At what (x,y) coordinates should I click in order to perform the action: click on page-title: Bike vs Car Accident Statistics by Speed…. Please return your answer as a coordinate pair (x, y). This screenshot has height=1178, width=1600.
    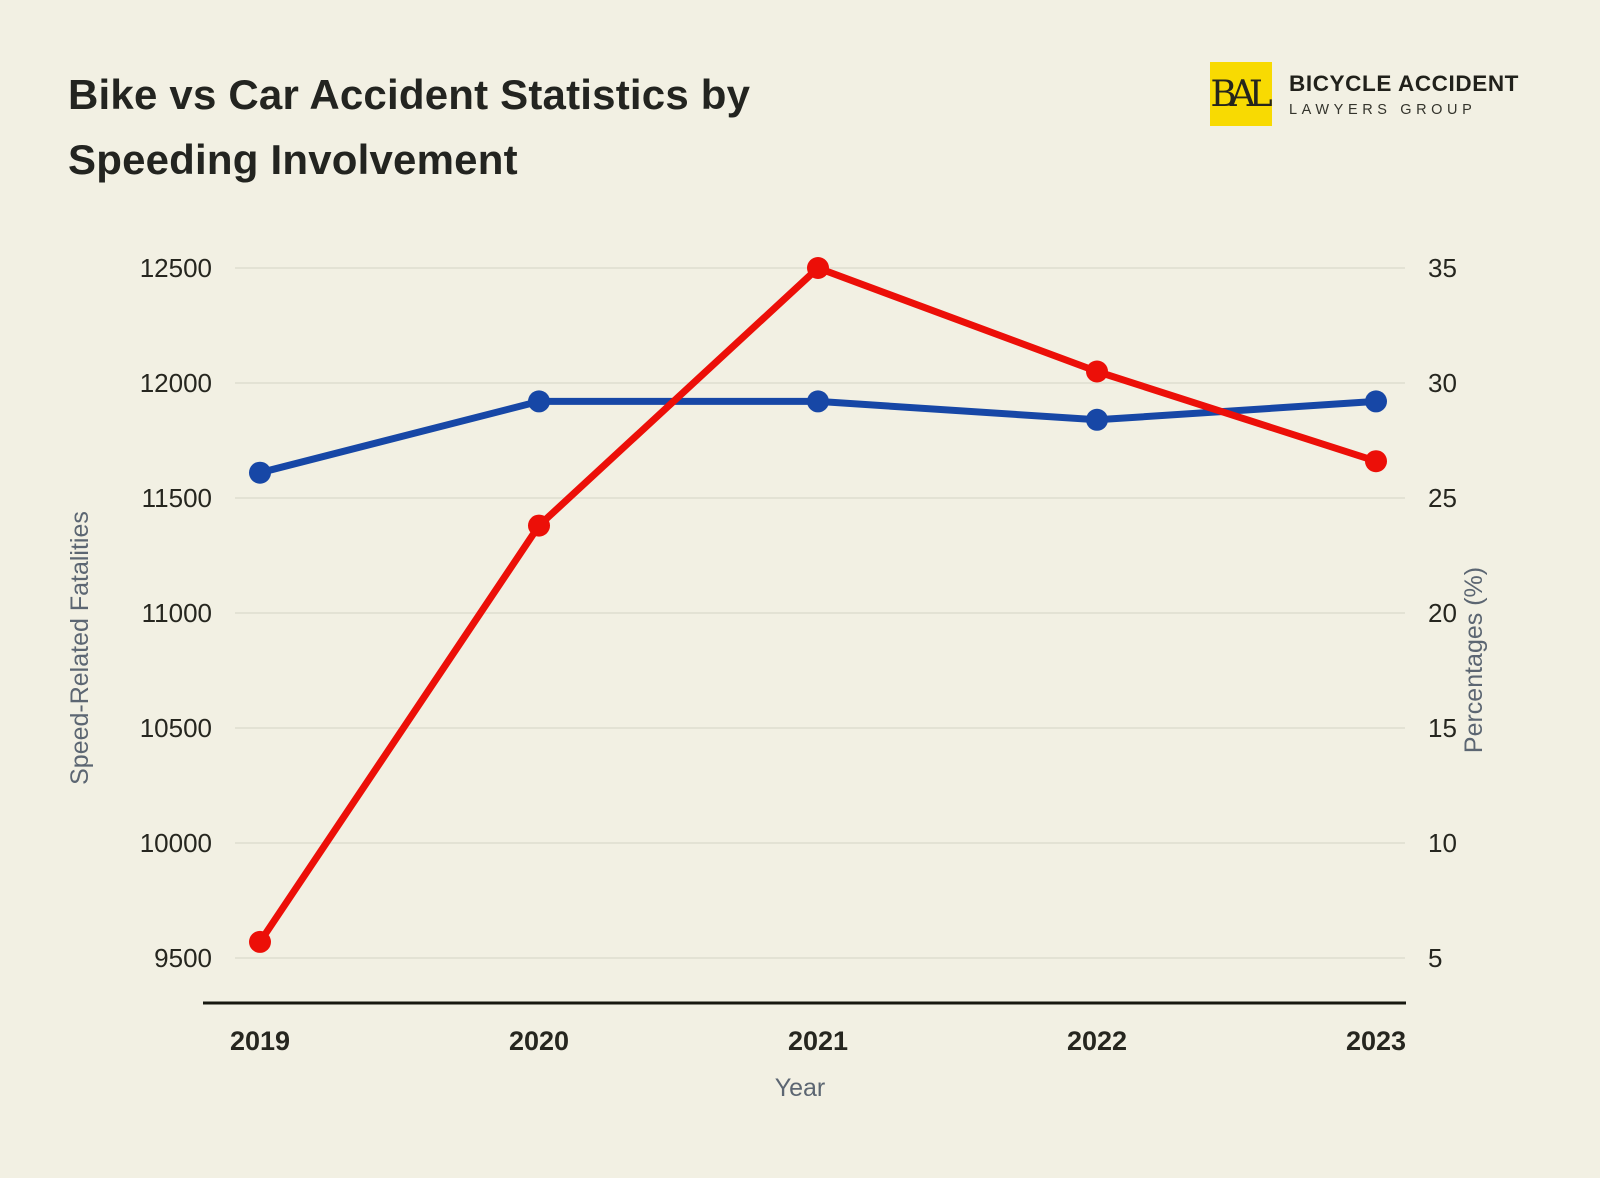
    Looking at the image, I should click on (409, 127).